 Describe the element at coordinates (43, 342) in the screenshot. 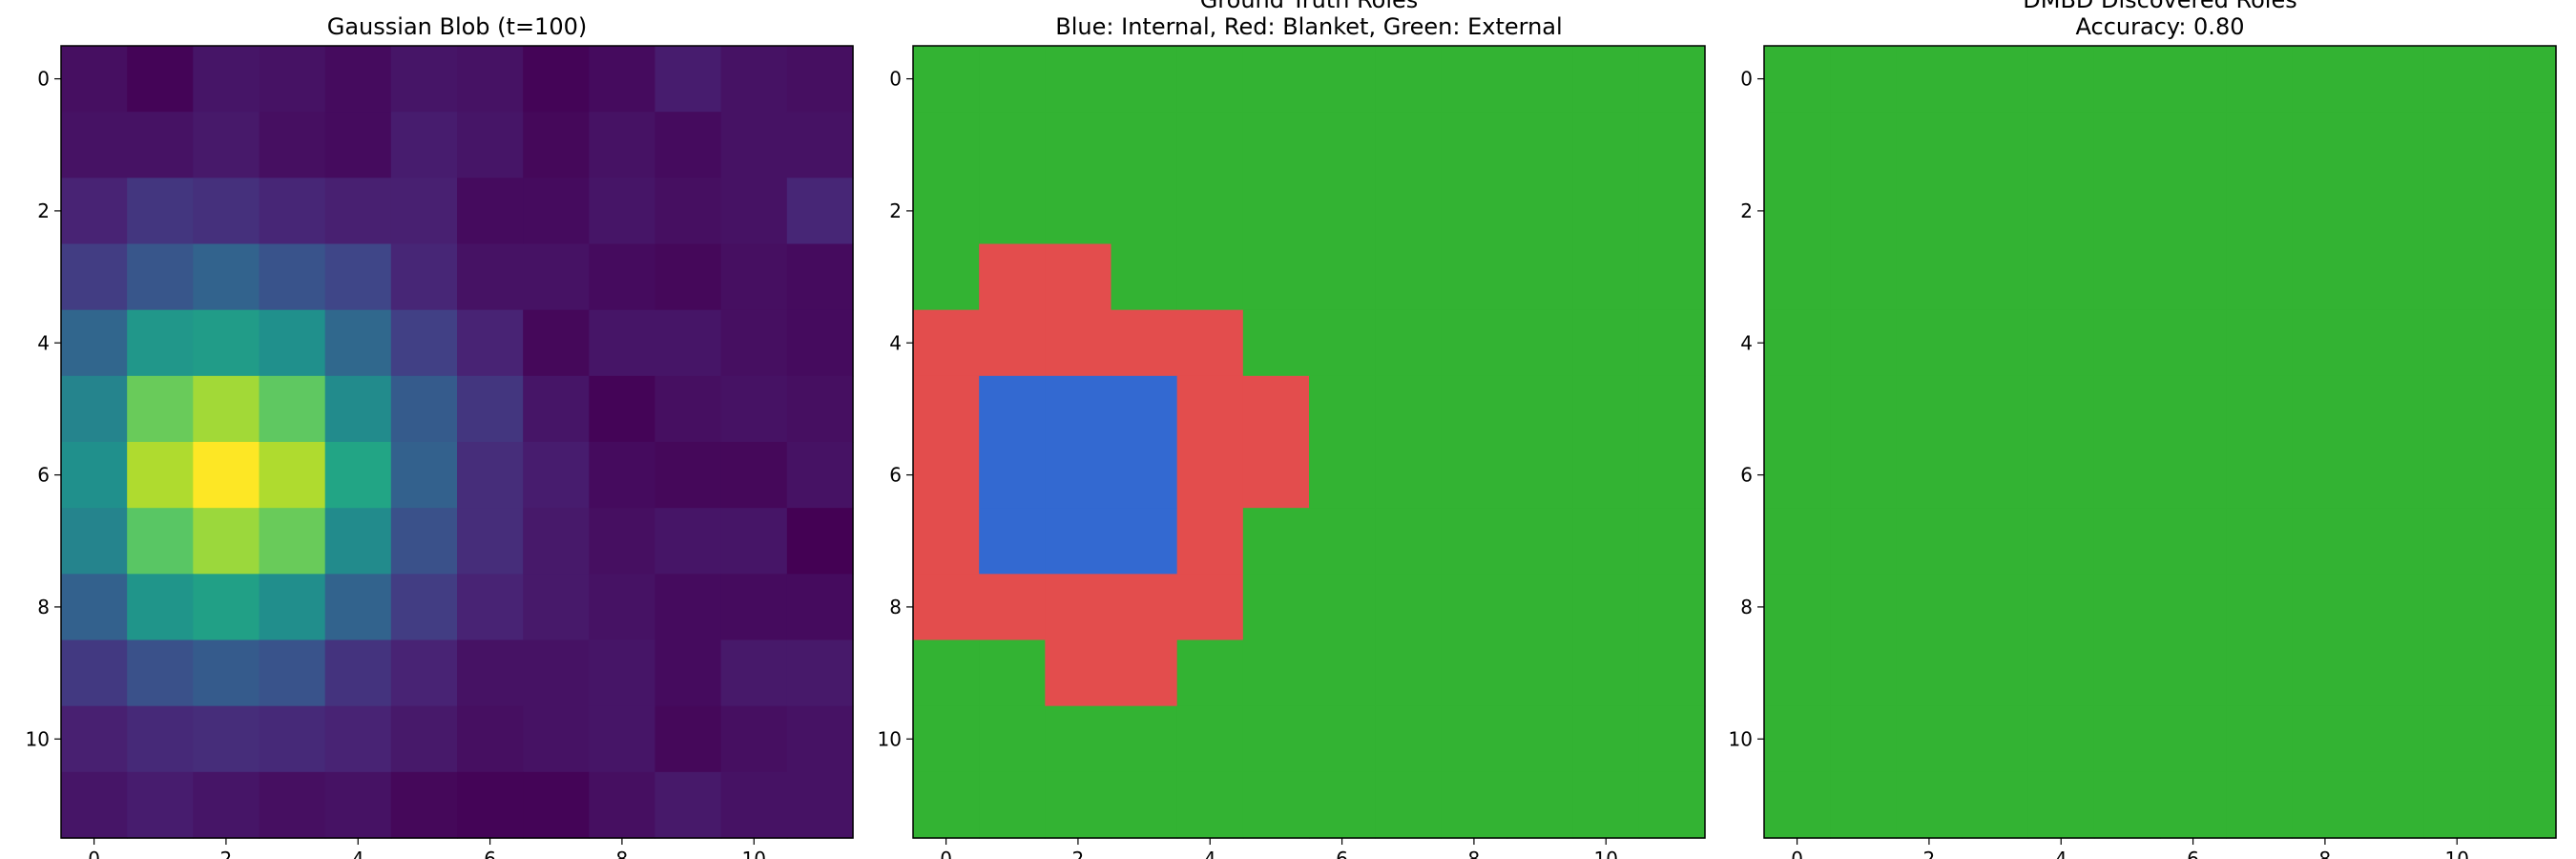

I see `y-tick-label: 4` at that location.